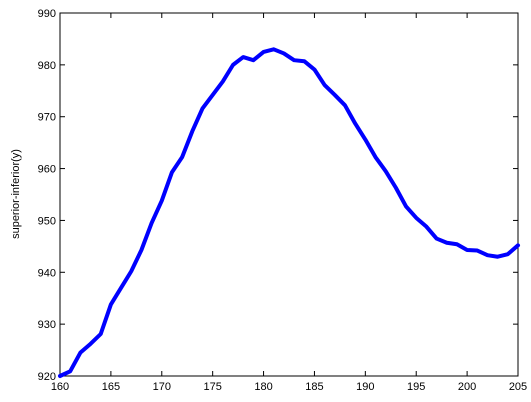 The height and width of the screenshot is (402, 531). Describe the element at coordinates (47, 14) in the screenshot. I see `y-tick-label: 990` at that location.